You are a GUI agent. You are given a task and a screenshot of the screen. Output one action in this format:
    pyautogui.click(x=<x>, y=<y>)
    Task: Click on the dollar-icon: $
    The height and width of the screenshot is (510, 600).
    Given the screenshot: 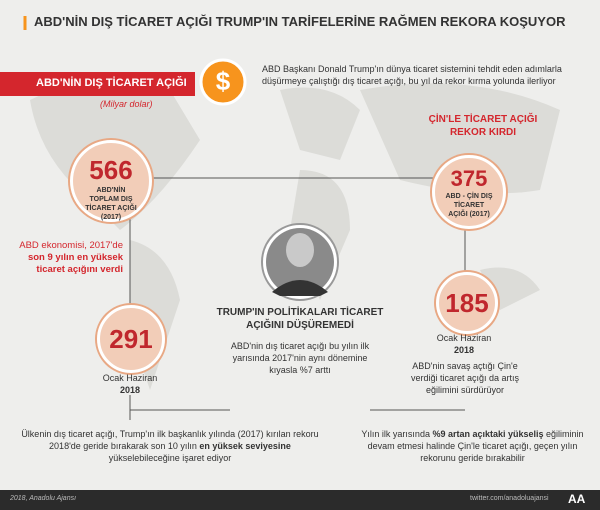 What is the action you would take?
    pyautogui.click(x=223, y=81)
    